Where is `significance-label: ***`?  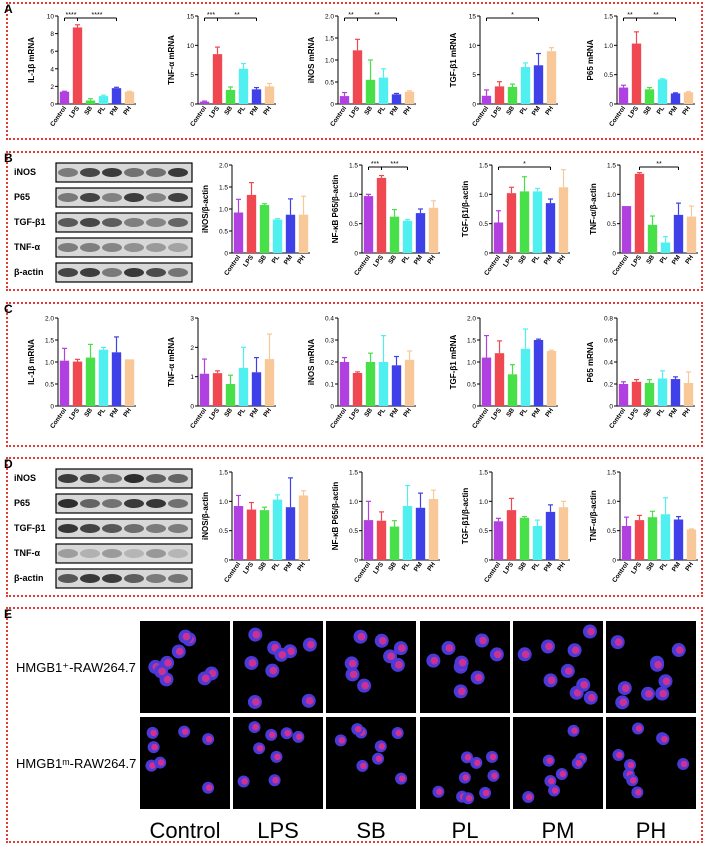 significance-label: *** is located at coordinates (394, 164).